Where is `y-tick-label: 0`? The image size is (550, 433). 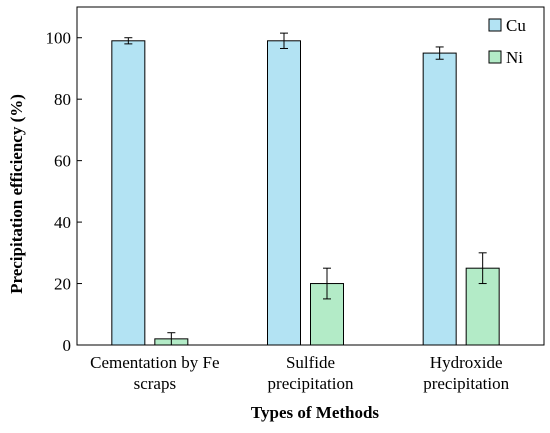 y-tick-label: 0 is located at coordinates (67, 345).